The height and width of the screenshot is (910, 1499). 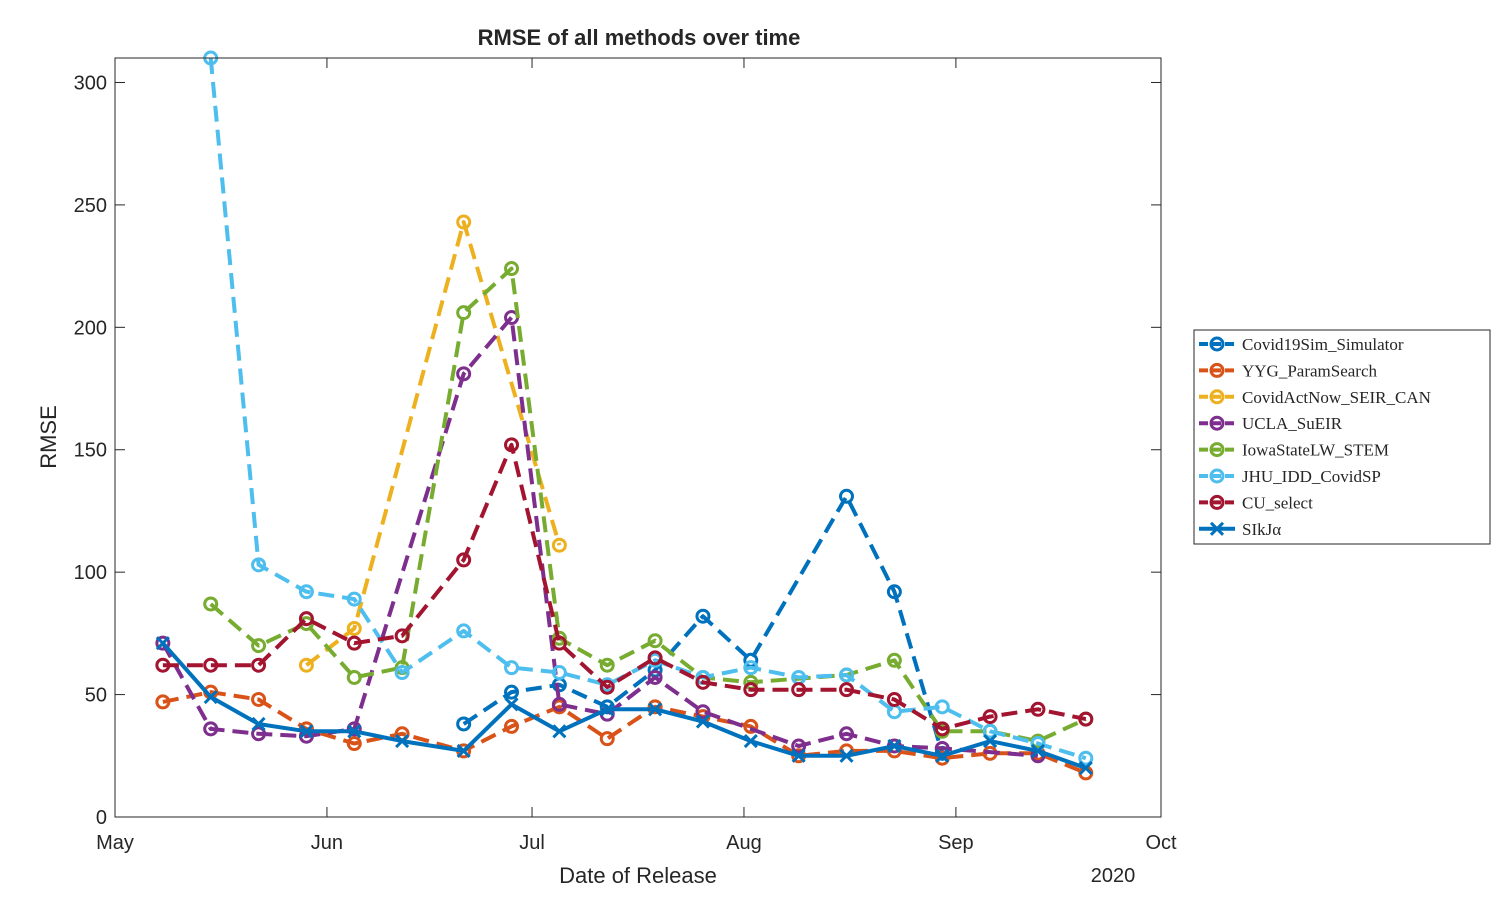 I want to click on y-axis-label: RMSE, so click(x=48, y=437).